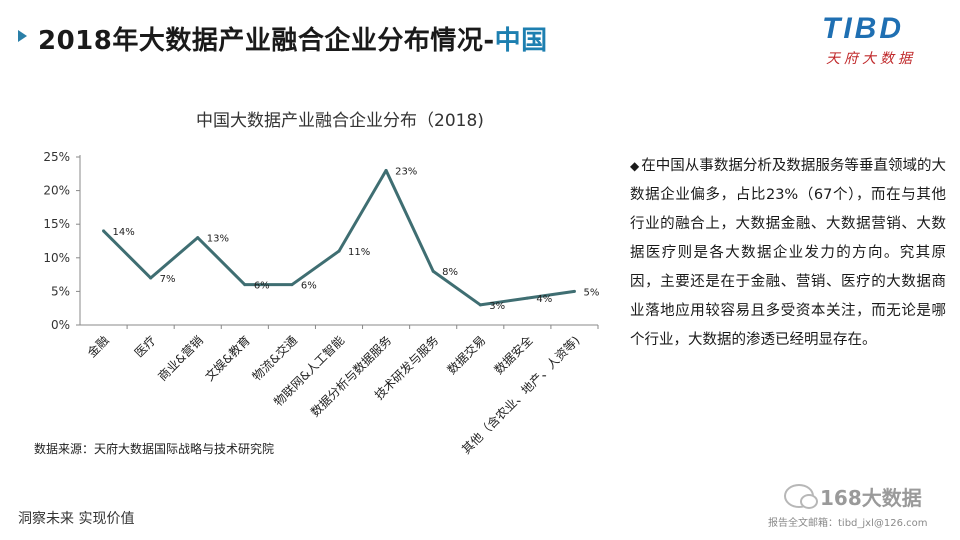 The width and height of the screenshot is (960, 540). What do you see at coordinates (180, 358) in the screenshot?
I see `x-category-label: 商业&营销` at bounding box center [180, 358].